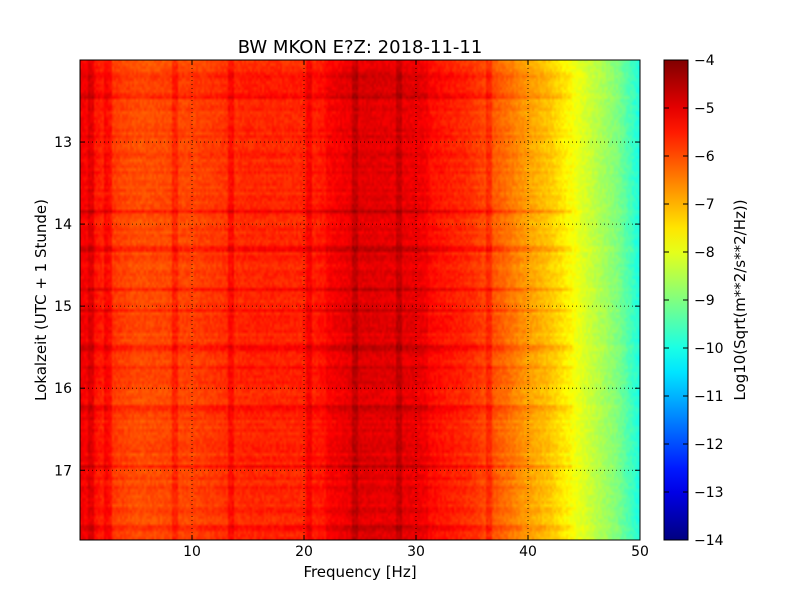 The width and height of the screenshot is (800, 604). I want to click on x-axis-label: Frequency [Hz], so click(359, 572).